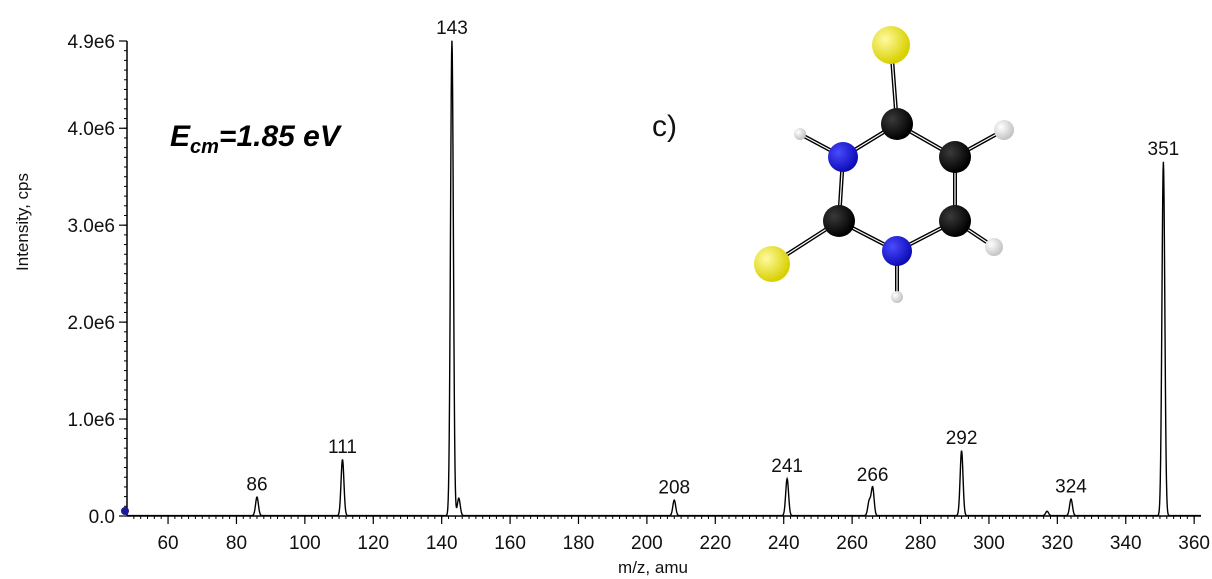 The image size is (1212, 579). What do you see at coordinates (256, 485) in the screenshot?
I see `peak-label-86: 86` at bounding box center [256, 485].